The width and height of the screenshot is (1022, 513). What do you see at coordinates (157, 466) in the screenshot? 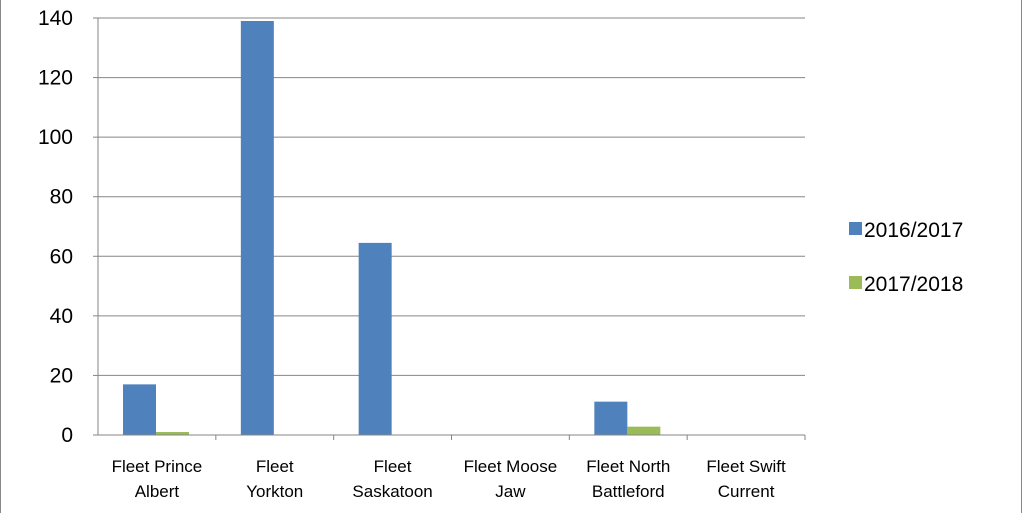
I see `x-tick-label-1-1: Fleet Prince` at bounding box center [157, 466].